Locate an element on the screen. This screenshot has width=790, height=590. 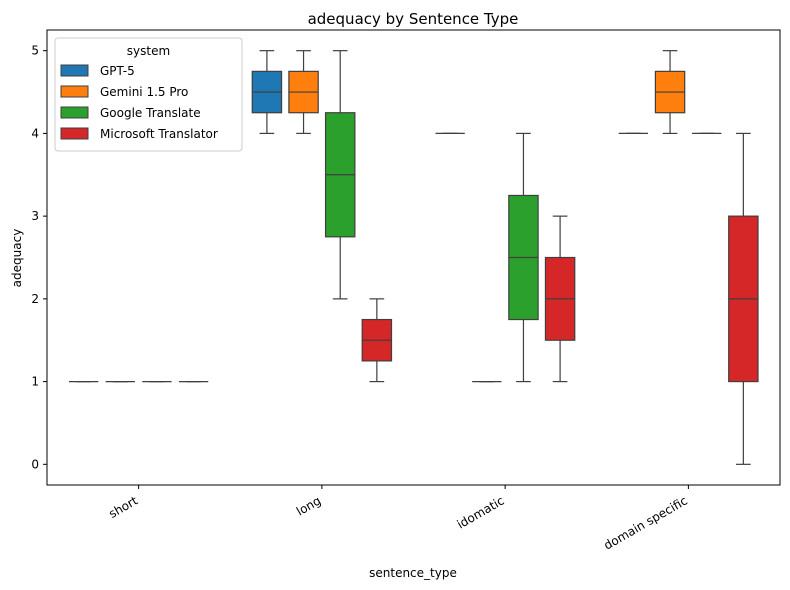
legend-label: Google Translate is located at coordinates (150, 113).